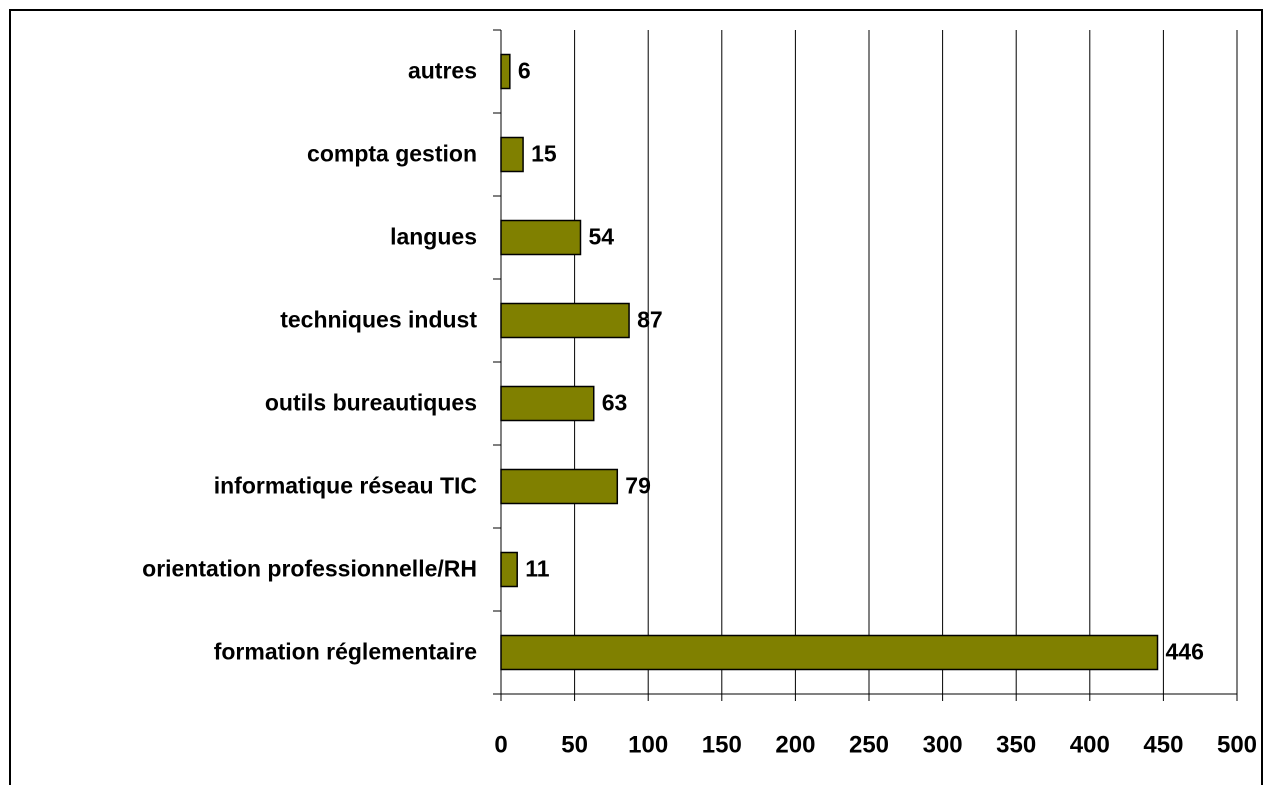  I want to click on x-tick-label: 300, so click(943, 744).